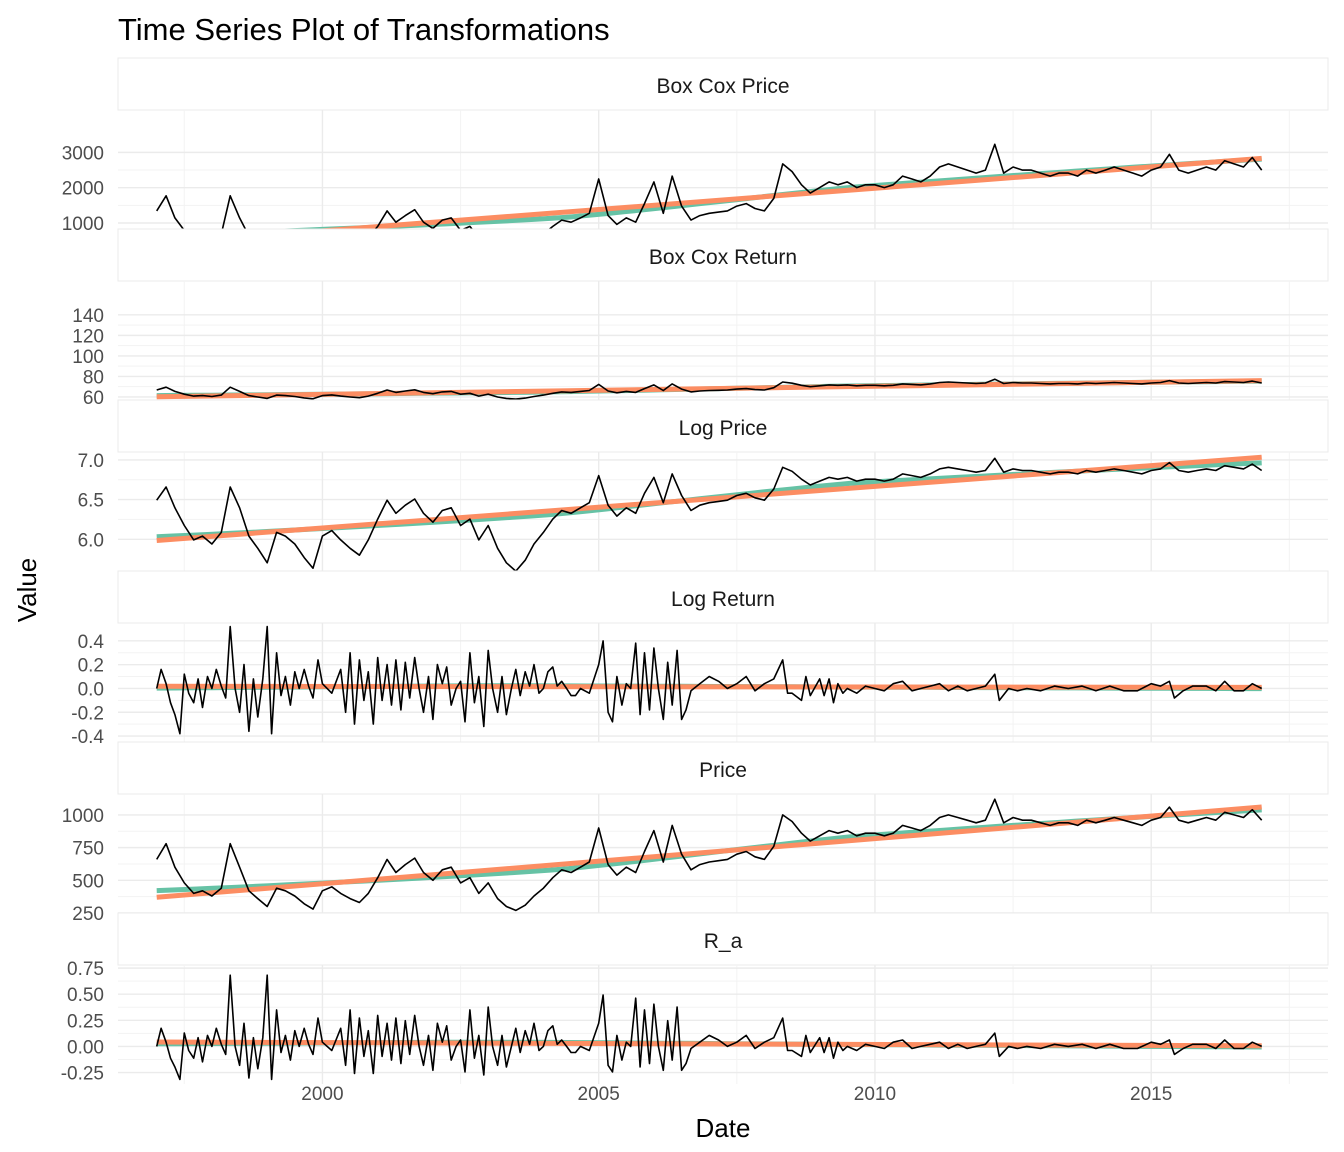 The width and height of the screenshot is (1344, 1152). Describe the element at coordinates (93, 377) in the screenshot. I see `y-tick-label: 80` at that location.